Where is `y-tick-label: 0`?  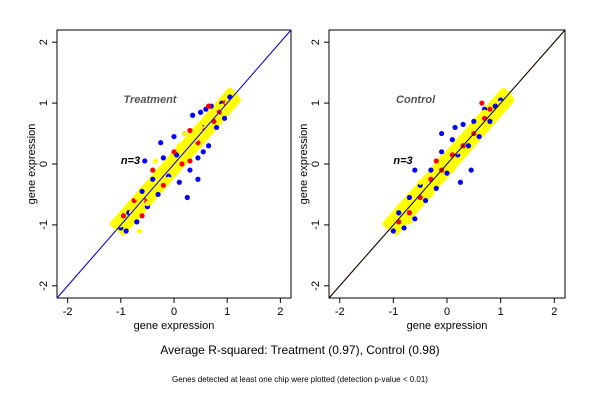
y-tick-label: 0 is located at coordinates (316, 164).